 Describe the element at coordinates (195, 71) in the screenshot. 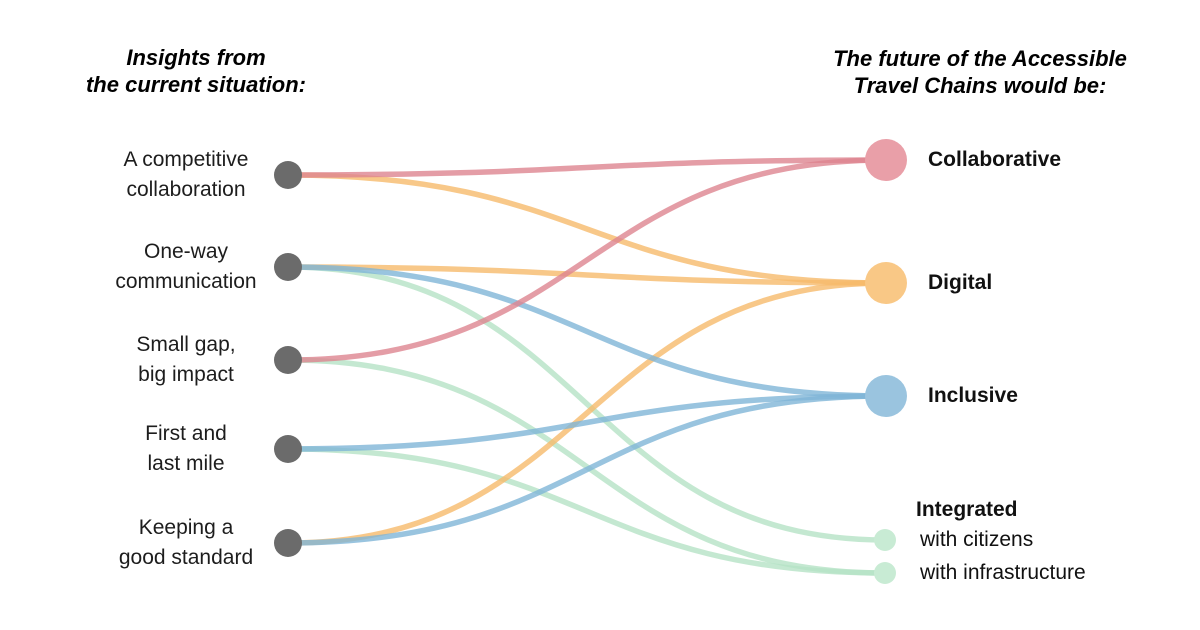

I see `left-column-header: Insights from the current situation:` at that location.